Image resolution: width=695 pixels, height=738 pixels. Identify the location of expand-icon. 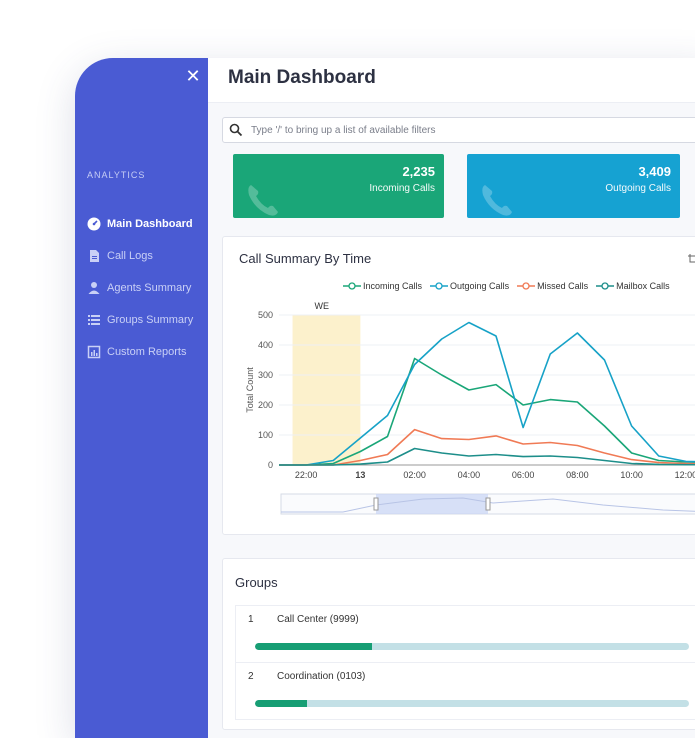
(691, 259).